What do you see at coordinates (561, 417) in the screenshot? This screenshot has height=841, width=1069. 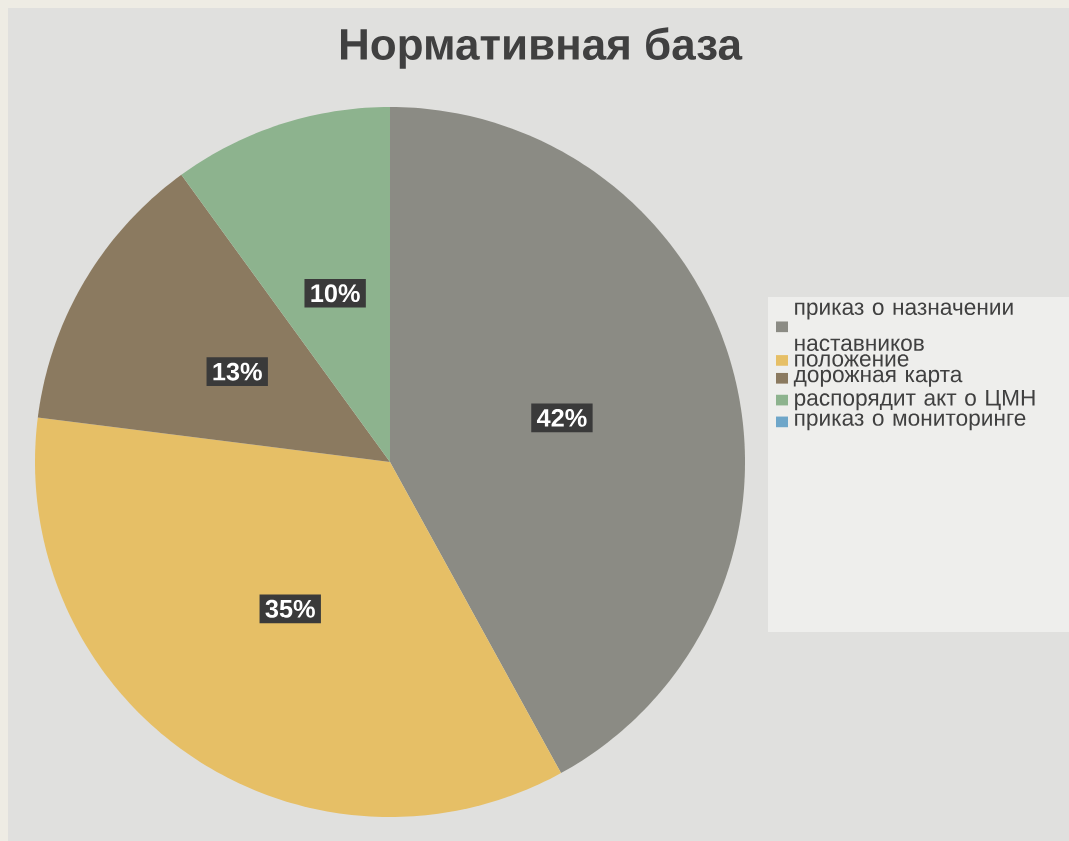 I see `data-label: 42%` at bounding box center [561, 417].